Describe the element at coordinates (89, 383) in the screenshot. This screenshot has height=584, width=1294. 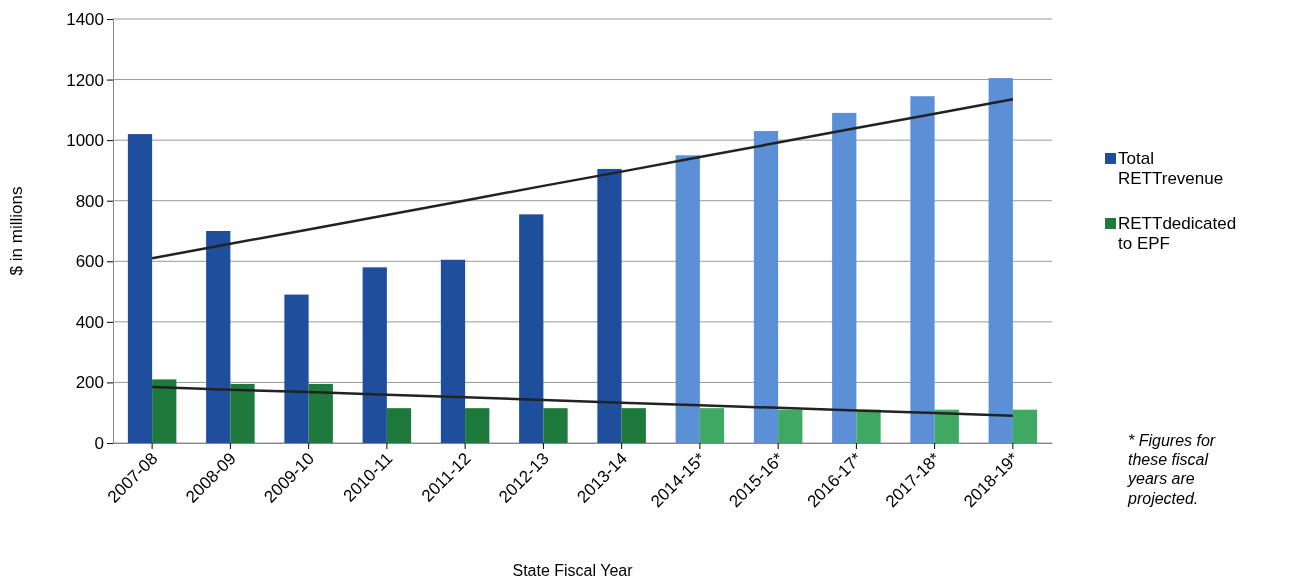
I see `y-tick-label: 200` at that location.